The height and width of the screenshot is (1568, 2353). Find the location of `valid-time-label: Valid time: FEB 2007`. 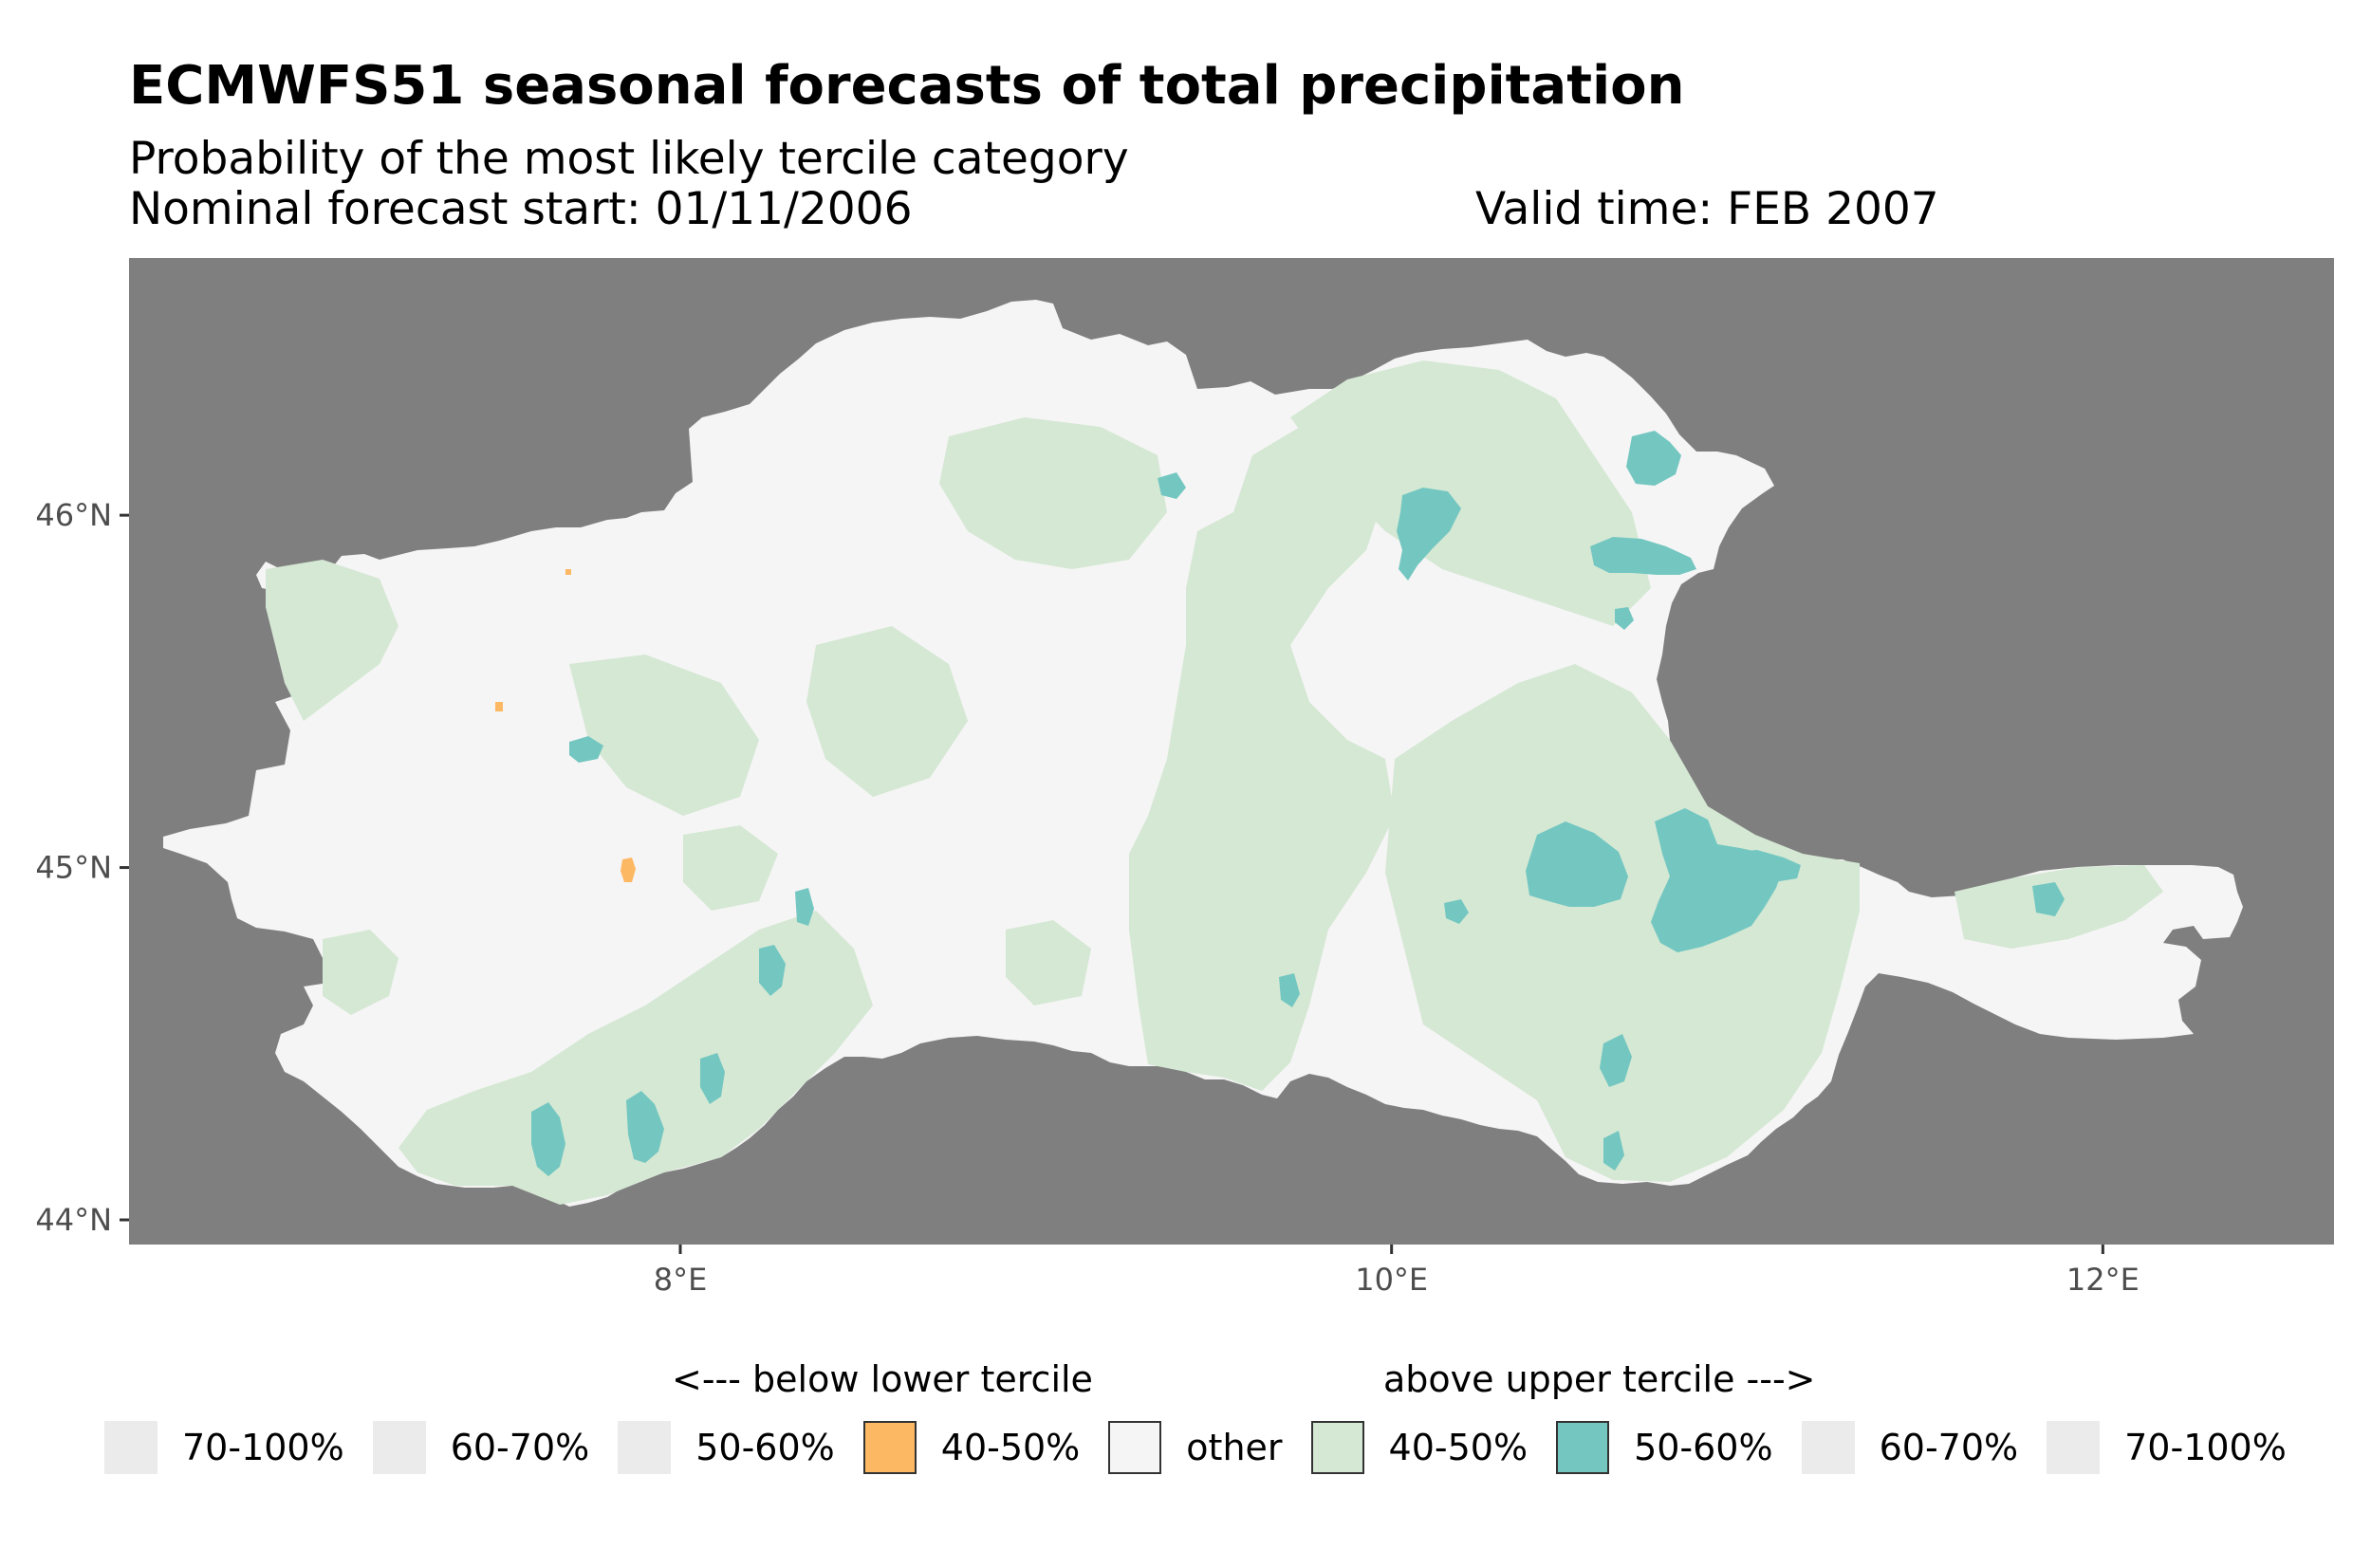

valid-time-label: Valid time: FEB 2007 is located at coordinates (1707, 209).